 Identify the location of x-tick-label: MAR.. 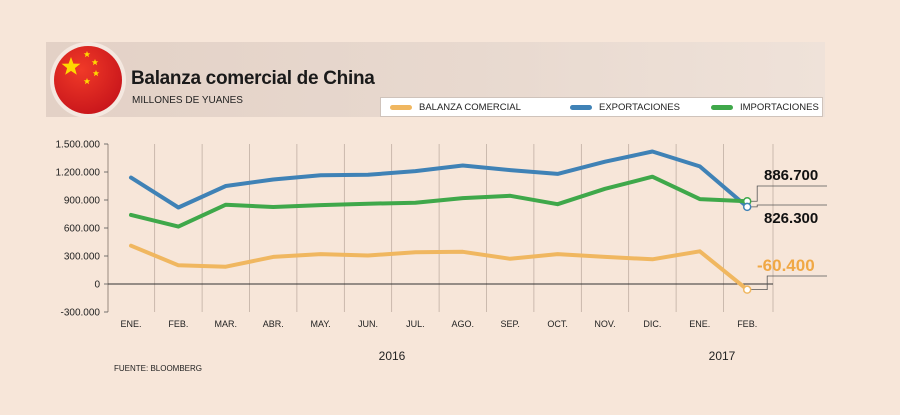
(226, 324).